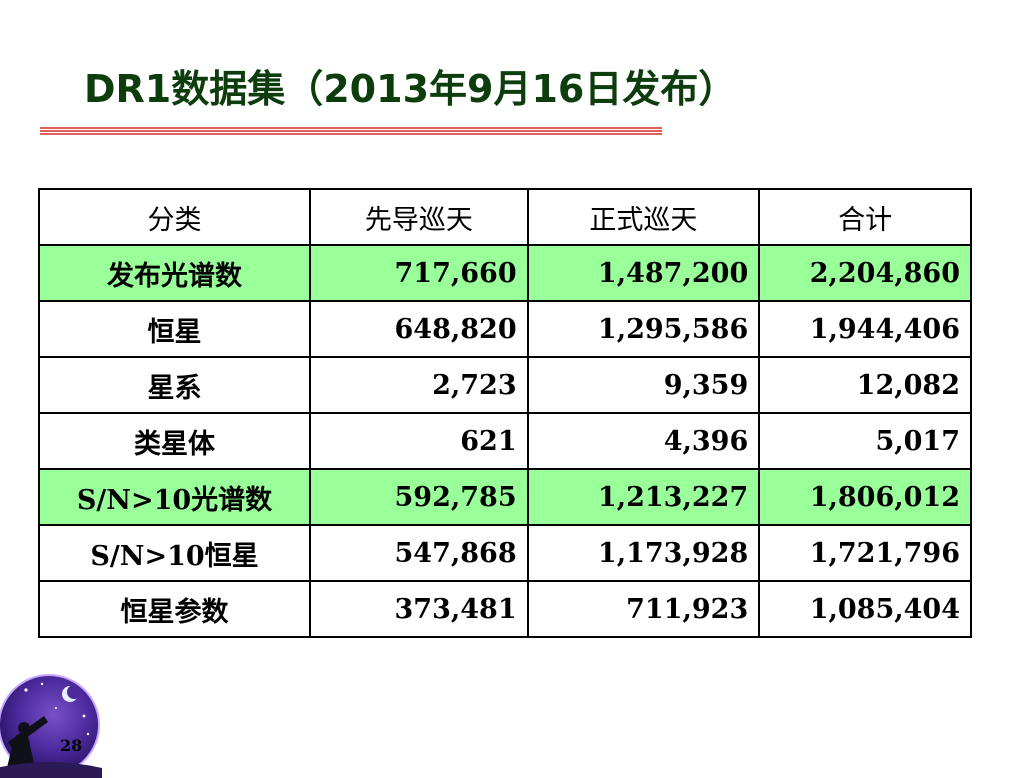  What do you see at coordinates (419, 273) in the screenshot?
I see `cell-pilot: 717,660` at bounding box center [419, 273].